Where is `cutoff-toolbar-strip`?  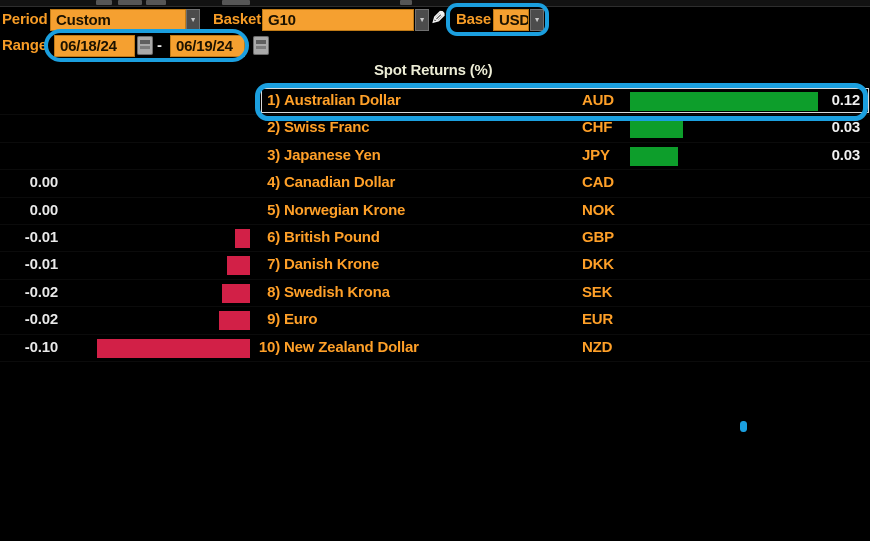
cutoff-toolbar-strip is located at coordinates (435, 3).